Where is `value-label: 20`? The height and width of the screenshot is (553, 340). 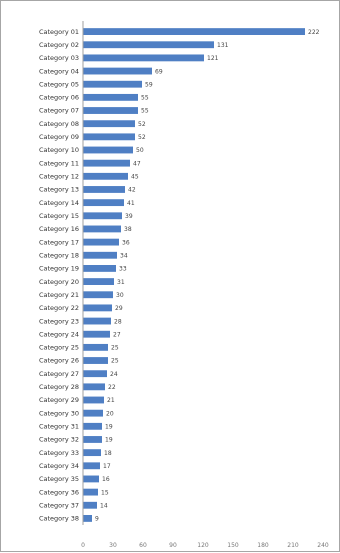 value-label: 20 is located at coordinates (110, 413).